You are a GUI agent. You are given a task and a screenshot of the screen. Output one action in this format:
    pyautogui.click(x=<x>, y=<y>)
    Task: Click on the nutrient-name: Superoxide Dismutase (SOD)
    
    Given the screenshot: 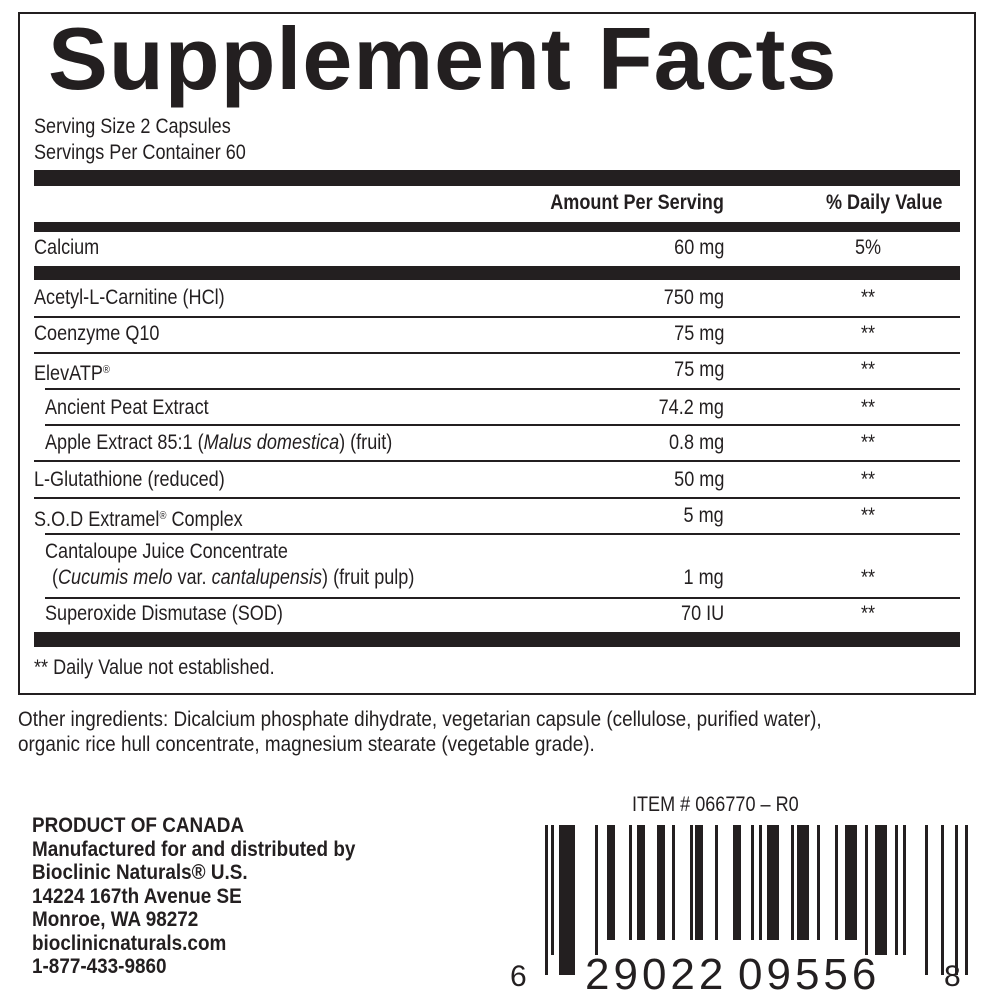 What is the action you would take?
    pyautogui.click(x=164, y=613)
    